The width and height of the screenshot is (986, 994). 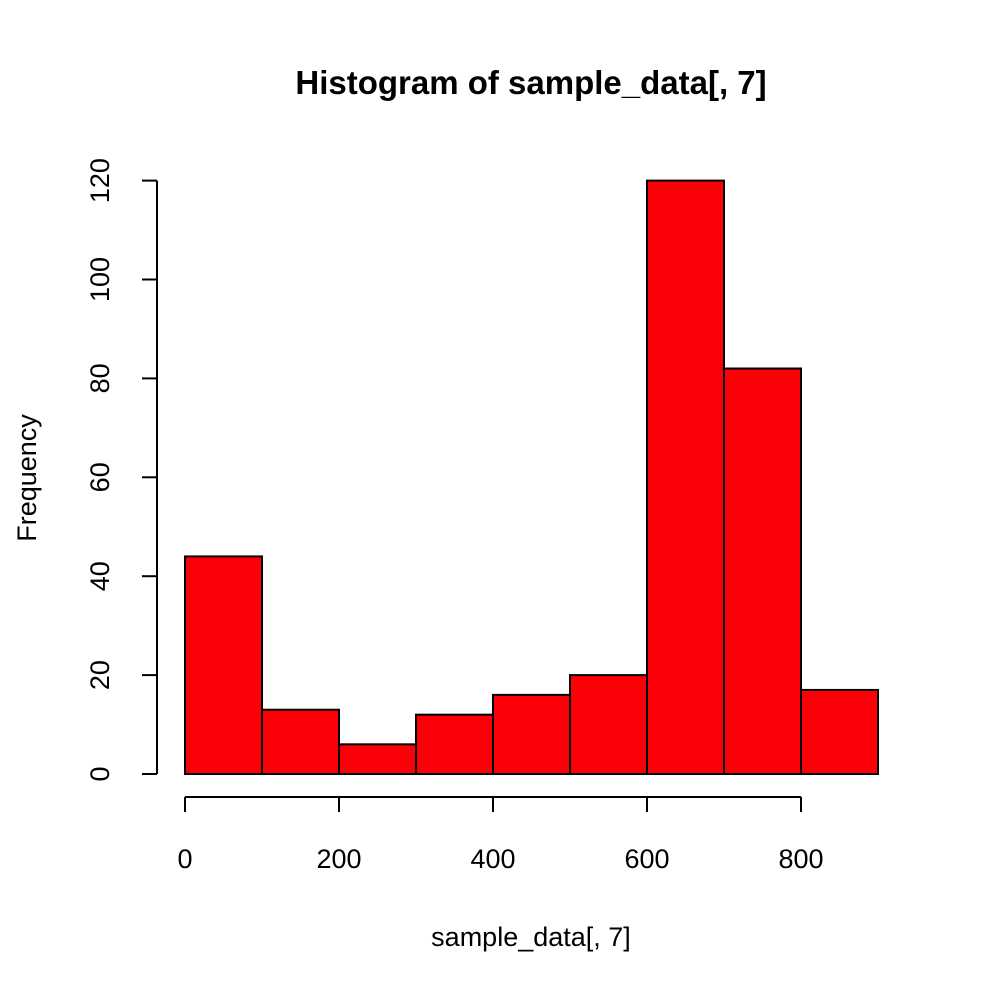 I want to click on x-axis: 0 200 400 600 800, so click(x=500, y=835).